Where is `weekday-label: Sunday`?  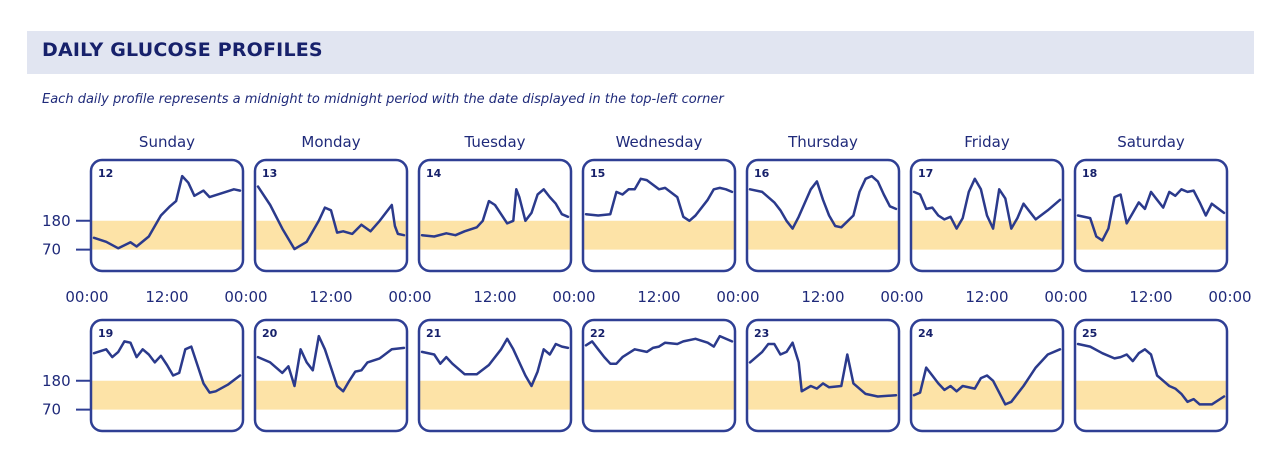 weekday-label: Sunday is located at coordinates (167, 142).